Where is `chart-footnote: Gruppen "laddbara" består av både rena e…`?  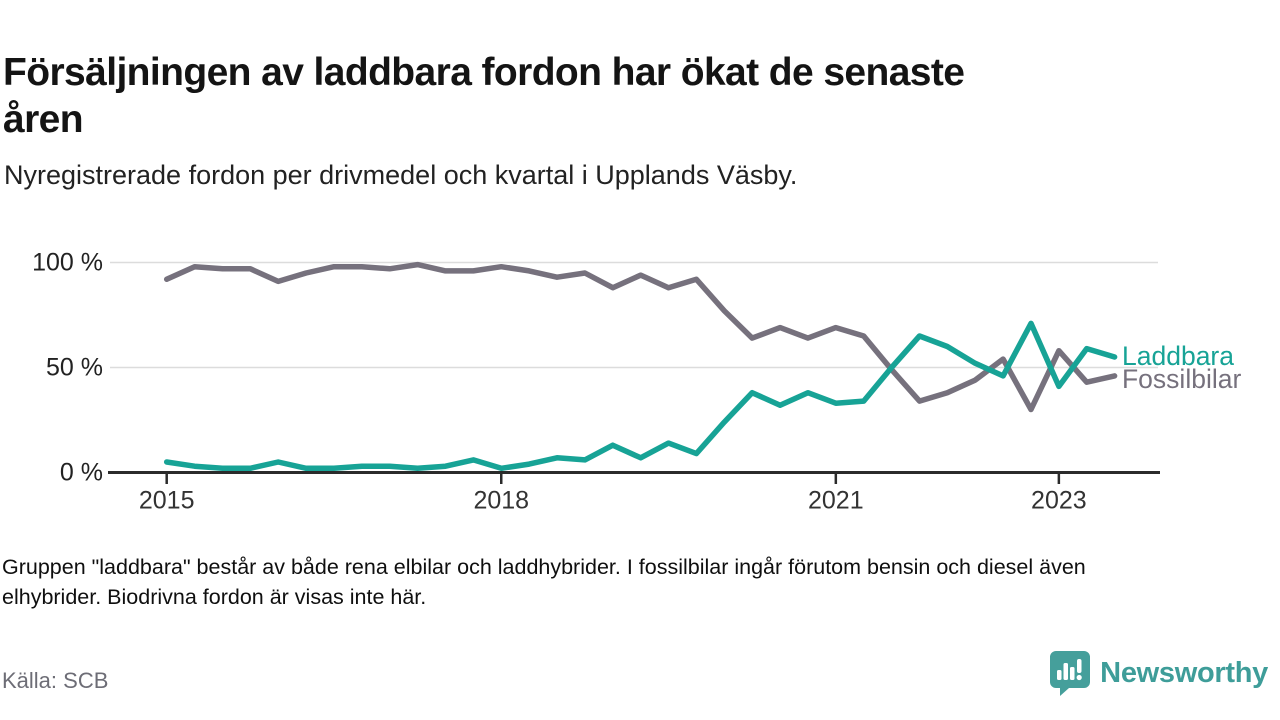 chart-footnote: Gruppen "laddbara" består av både rena e… is located at coordinates (544, 582).